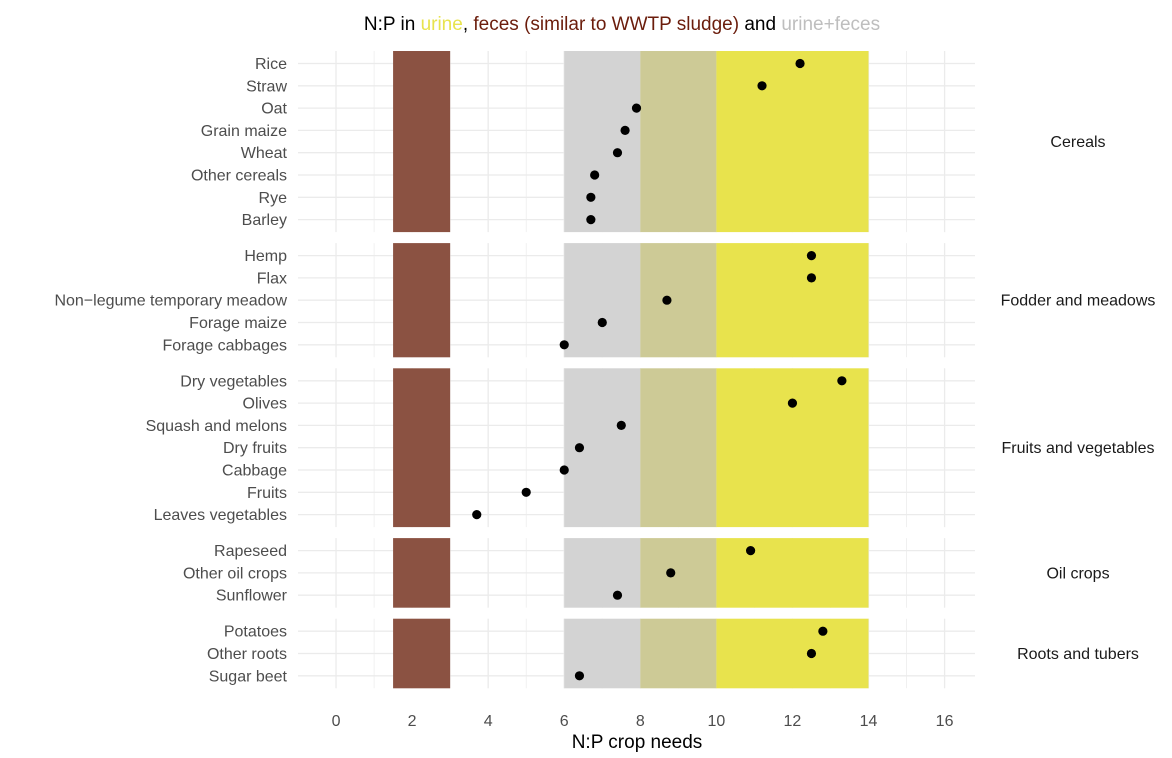  Describe the element at coordinates (272, 278) in the screenshot. I see `category-label: Flax` at that location.